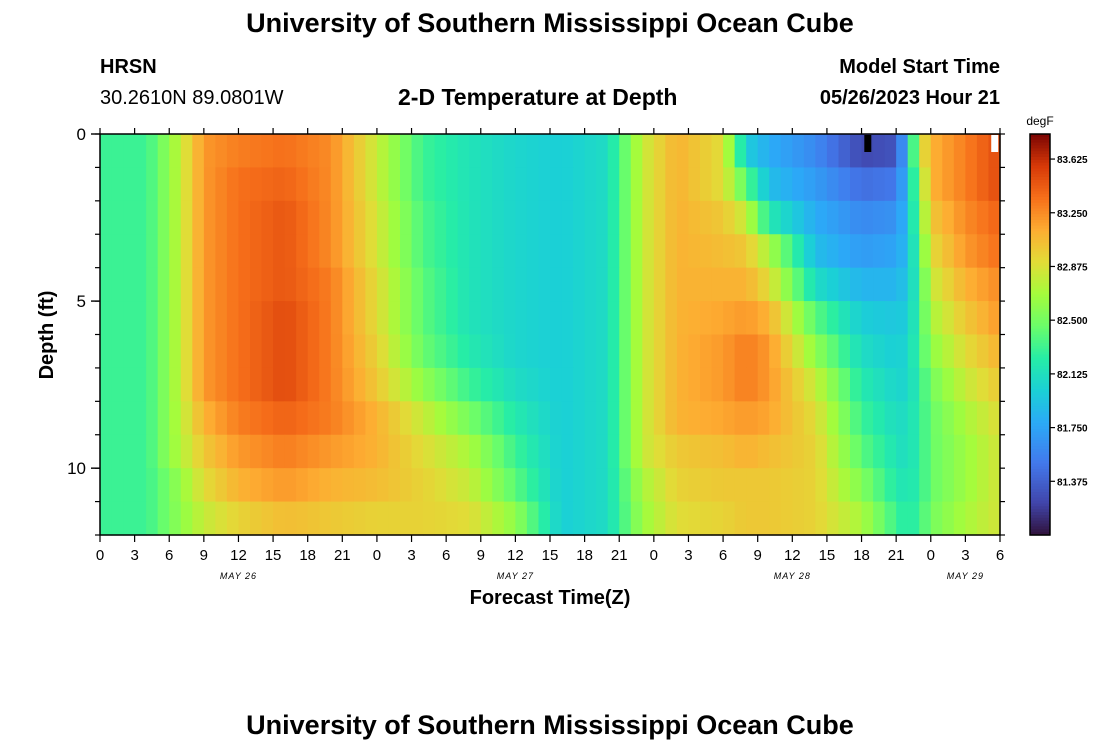 The height and width of the screenshot is (750, 1100). What do you see at coordinates (931, 555) in the screenshot?
I see `x-tick-label: 0` at bounding box center [931, 555].